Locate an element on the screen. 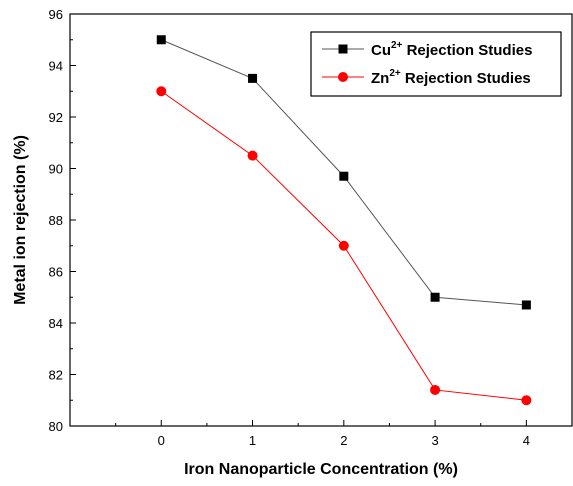 The height and width of the screenshot is (486, 573). legend-label: Zn2+ Rejection Studies is located at coordinates (451, 77).